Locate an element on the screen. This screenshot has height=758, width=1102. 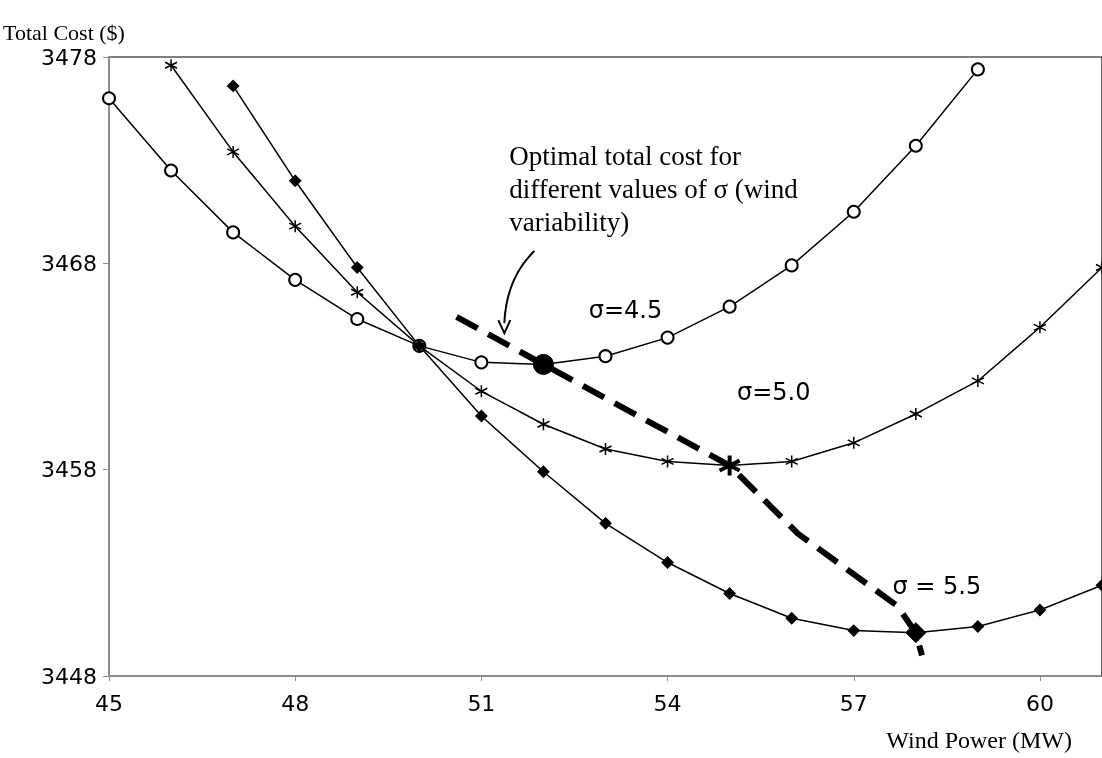
x-tick-label: 45 is located at coordinates (109, 703).